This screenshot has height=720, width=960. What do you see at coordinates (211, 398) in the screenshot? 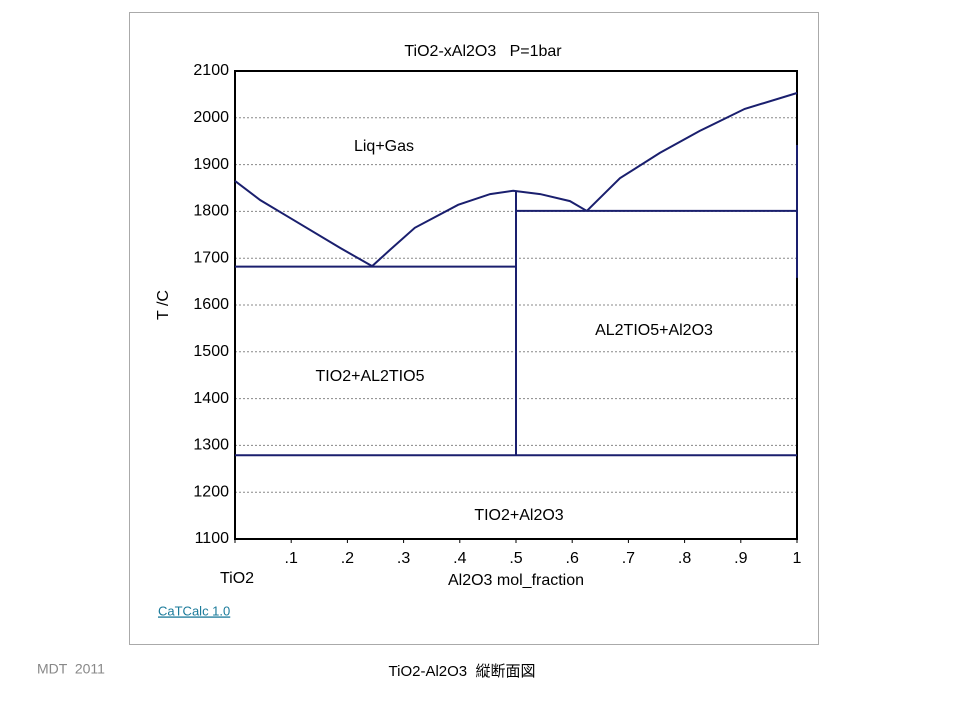
I see `y-tick-label: 1400` at bounding box center [211, 398].